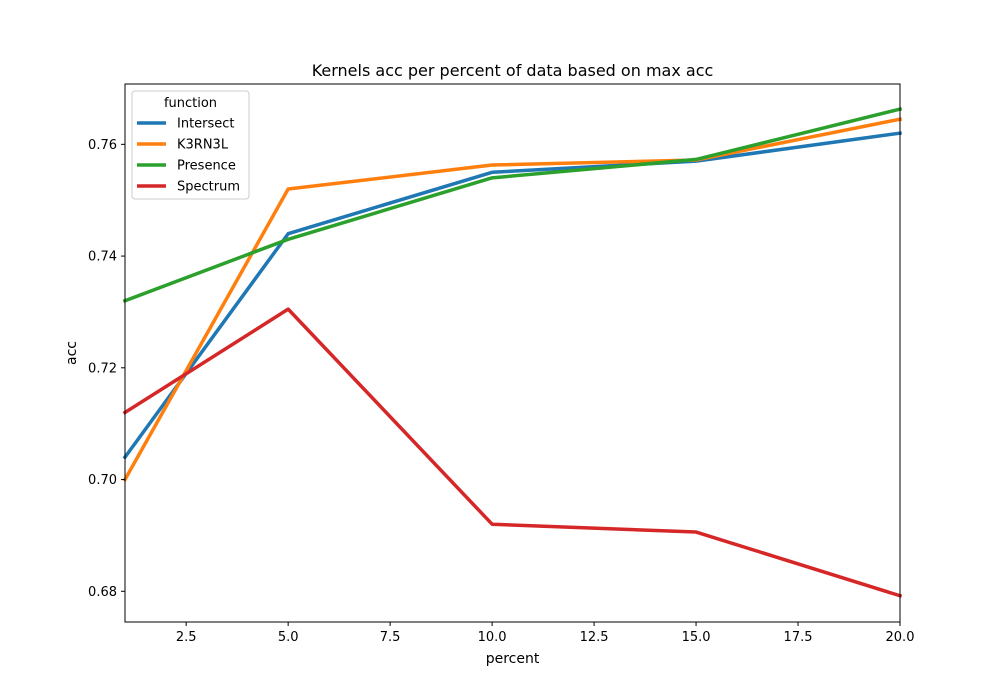 Image resolution: width=1000 pixels, height=700 pixels. I want to click on y-tick-label: 0.72, so click(102, 368).